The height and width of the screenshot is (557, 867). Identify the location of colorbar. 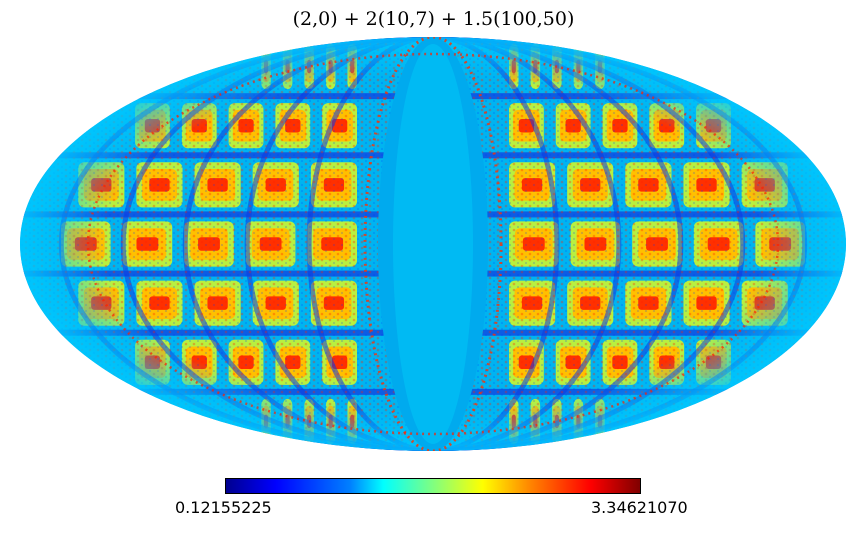
(433, 486).